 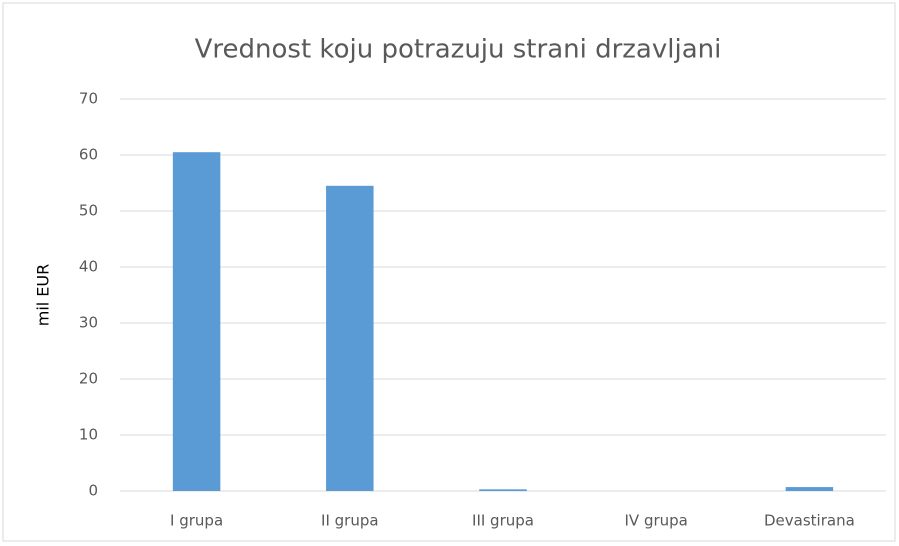 I want to click on y-tick-label: 40, so click(x=88, y=267).